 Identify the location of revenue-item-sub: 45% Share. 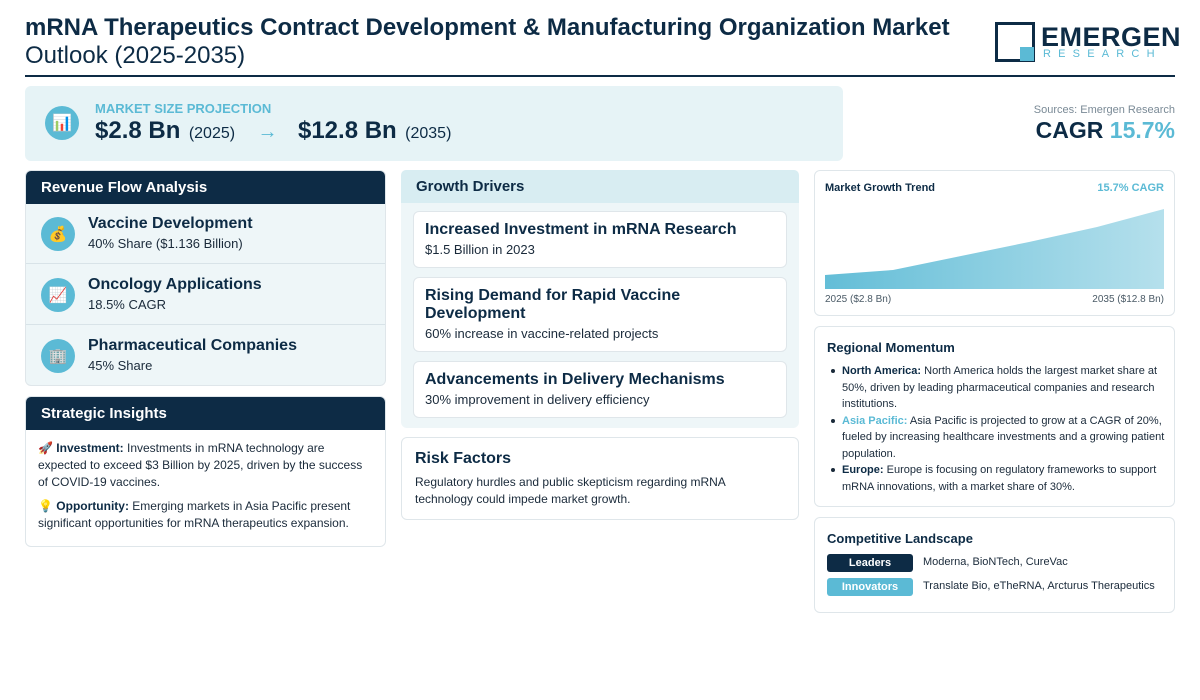
(120, 365).